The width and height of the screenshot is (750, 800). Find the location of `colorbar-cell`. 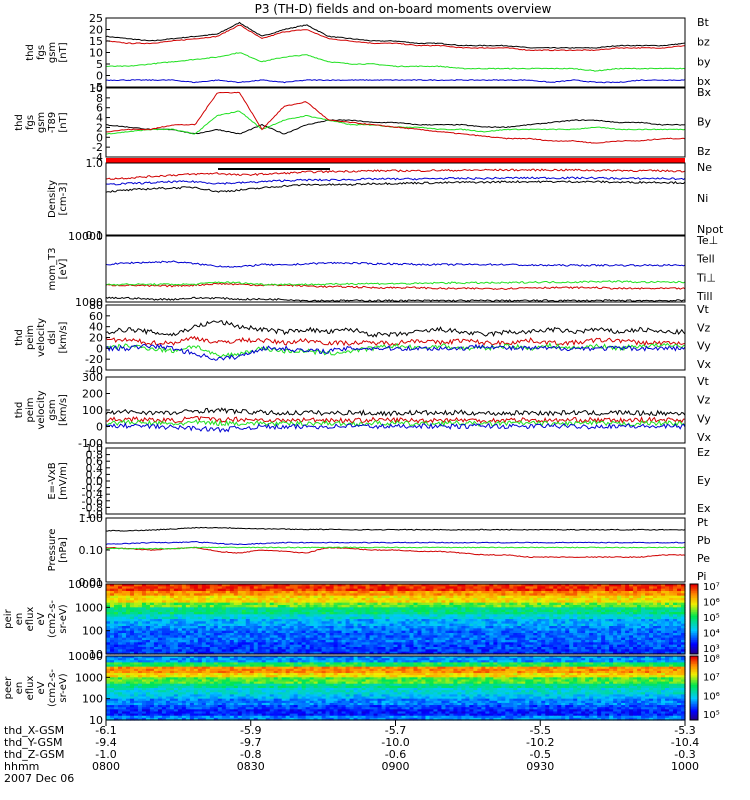

colorbar-cell is located at coordinates (694, 634).